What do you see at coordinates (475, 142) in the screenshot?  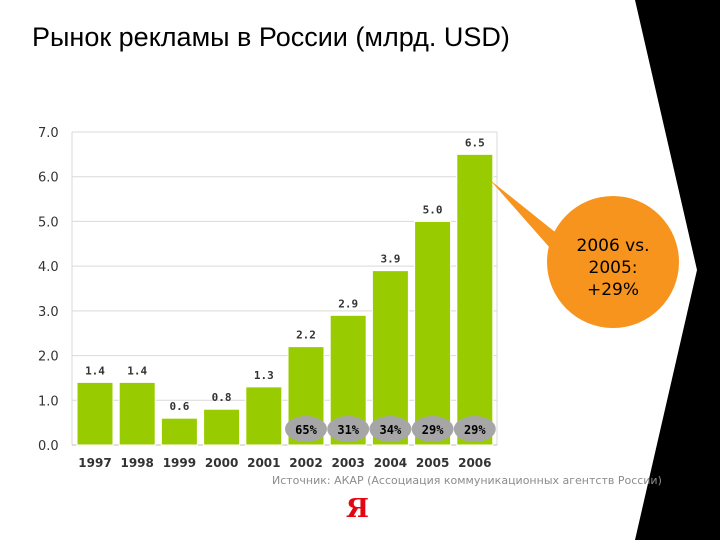 I see `bar-value-label: 6.5` at bounding box center [475, 142].